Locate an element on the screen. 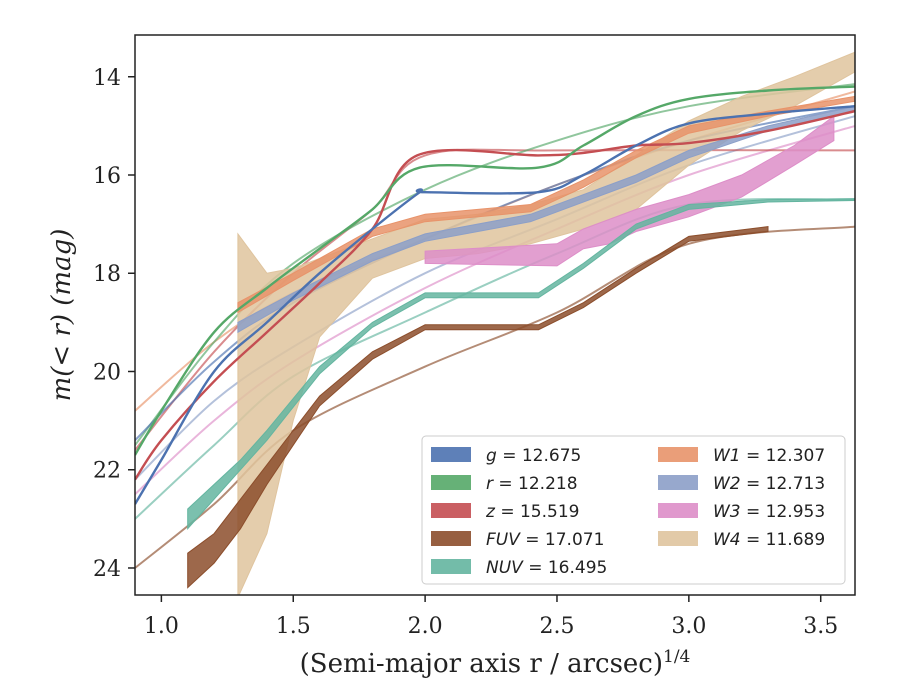 The image size is (900, 700). legend-swatch-w2 is located at coordinates (678, 482).